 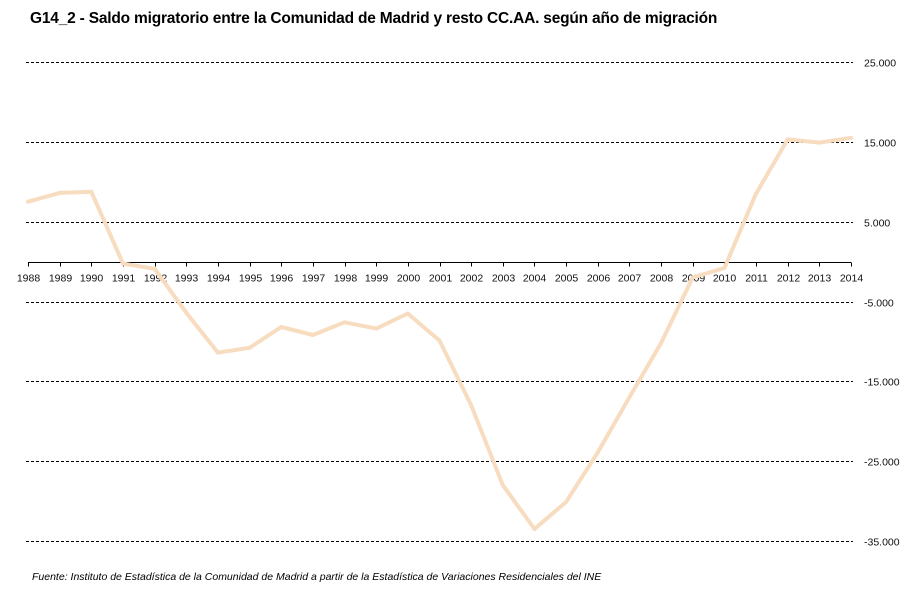 What do you see at coordinates (187, 279) in the screenshot?
I see `x-tick-label: 1993` at bounding box center [187, 279].